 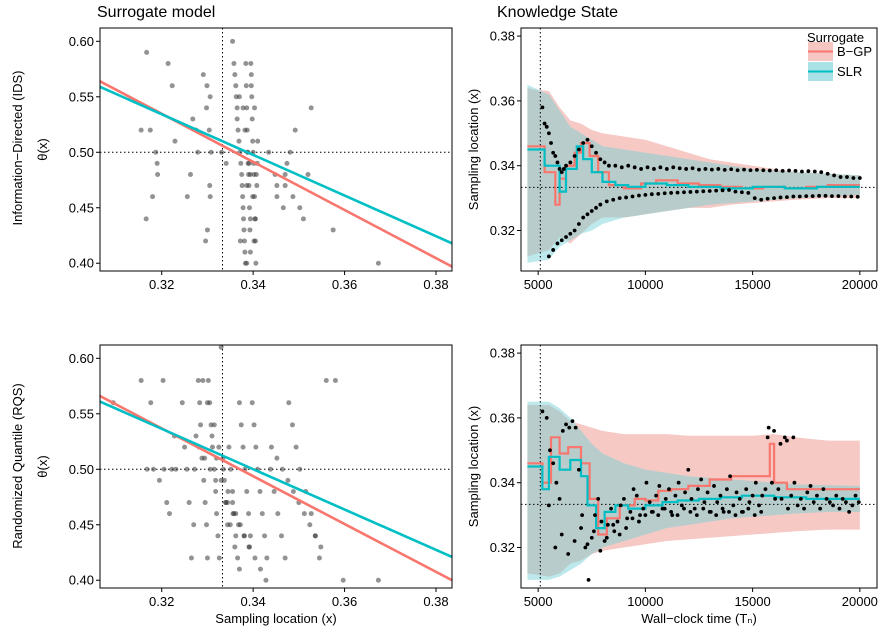 What do you see at coordinates (557, 12) in the screenshot?
I see `header-knowledge-state: Knowledge State` at bounding box center [557, 12].